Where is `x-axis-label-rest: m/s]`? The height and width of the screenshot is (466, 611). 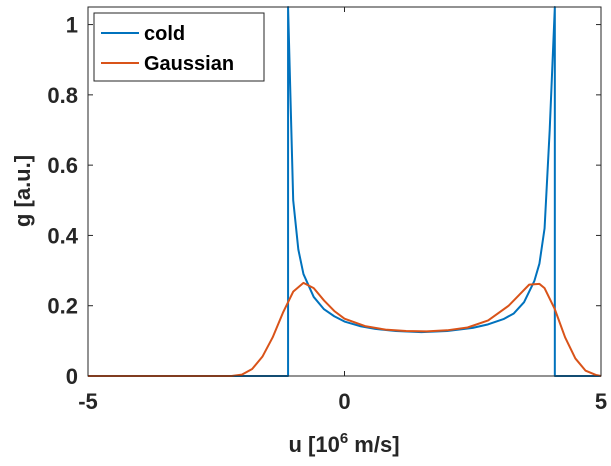 x-axis-label-rest: m/s] is located at coordinates (373, 444).